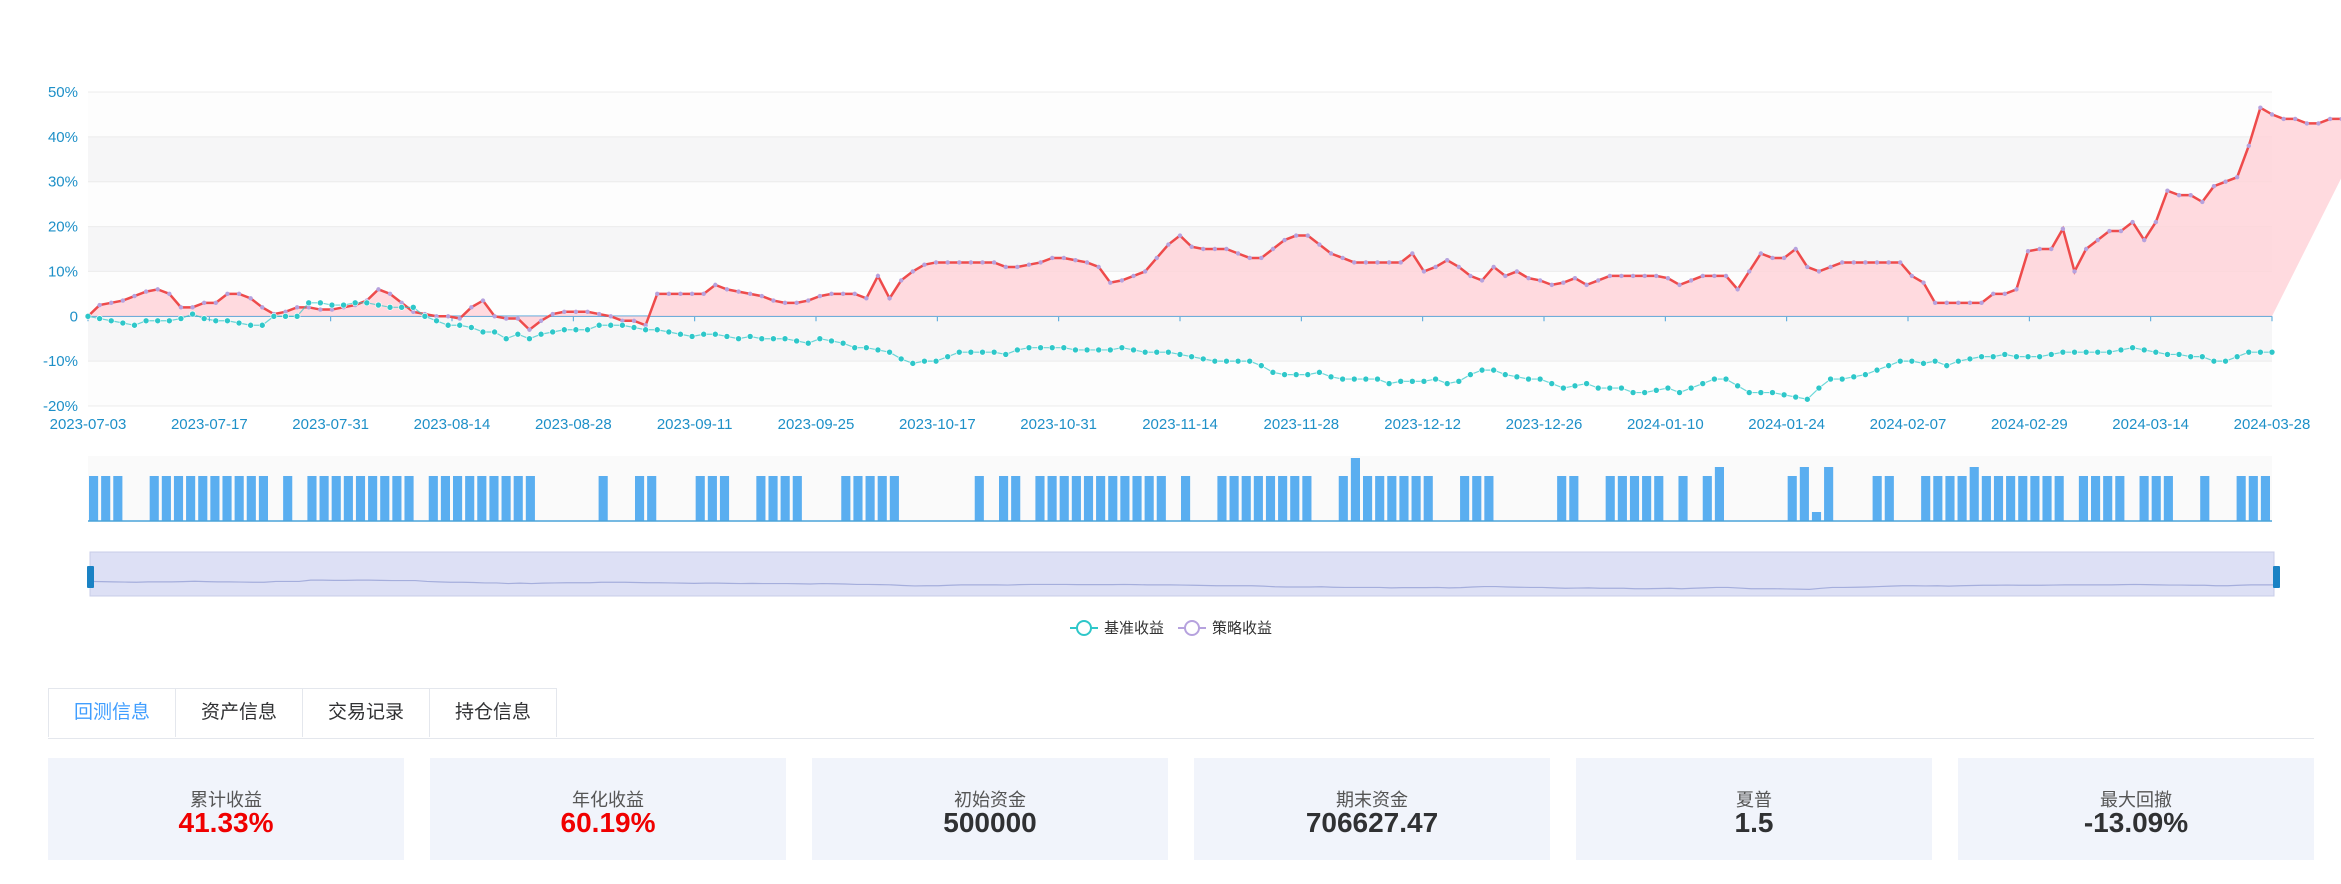 Image resolution: width=2341 pixels, height=884 pixels. What do you see at coordinates (1544, 424) in the screenshot?
I see `x-tick-label: 2023-12-26` at bounding box center [1544, 424].